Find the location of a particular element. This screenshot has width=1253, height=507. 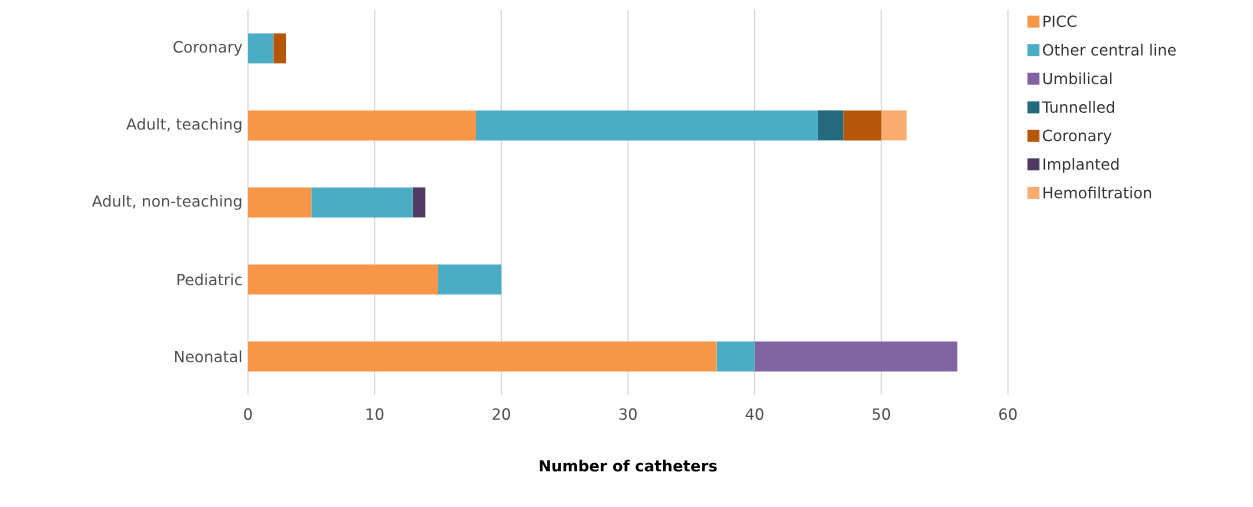

legend-label: Implanted is located at coordinates (1081, 165).